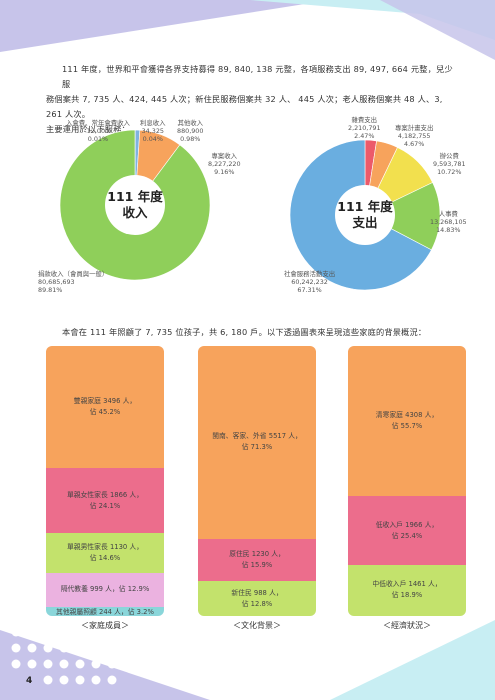 The width and height of the screenshot is (495, 700). What do you see at coordinates (414, 144) in the screenshot?
I see `expense-label-project-percent: 4.67%` at bounding box center [414, 144].